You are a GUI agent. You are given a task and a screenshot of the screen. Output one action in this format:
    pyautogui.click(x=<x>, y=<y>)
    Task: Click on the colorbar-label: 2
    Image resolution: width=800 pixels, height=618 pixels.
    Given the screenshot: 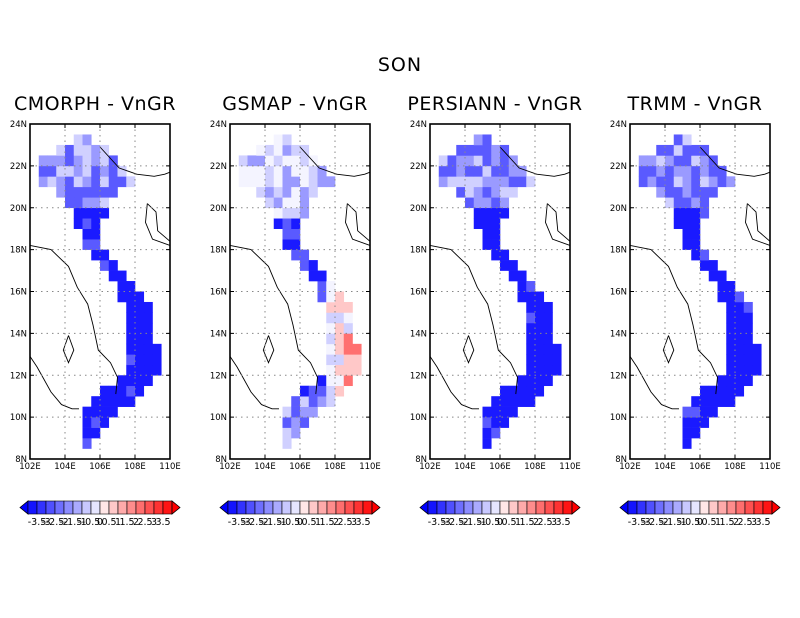 What is the action you would take?
    pyautogui.click(x=136, y=522)
    